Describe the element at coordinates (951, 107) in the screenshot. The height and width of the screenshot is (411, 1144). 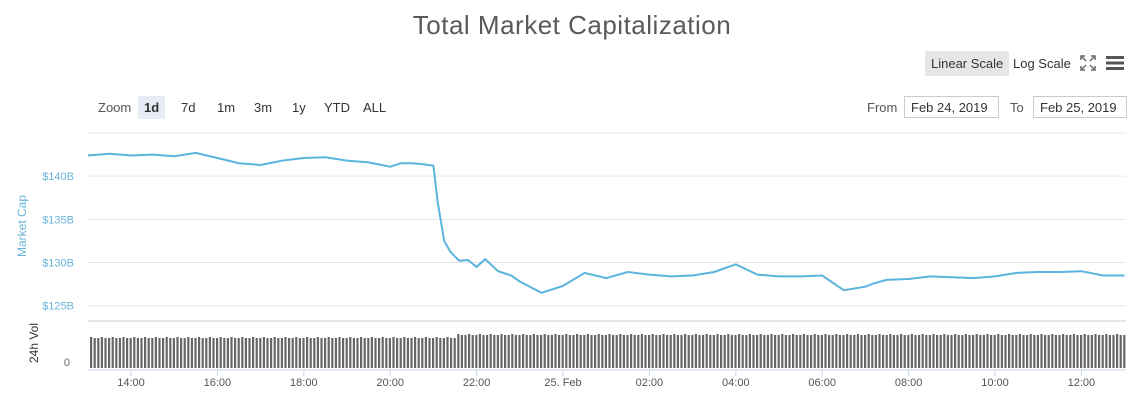
I see `range-from-input: Feb 24, 2019` at that location.